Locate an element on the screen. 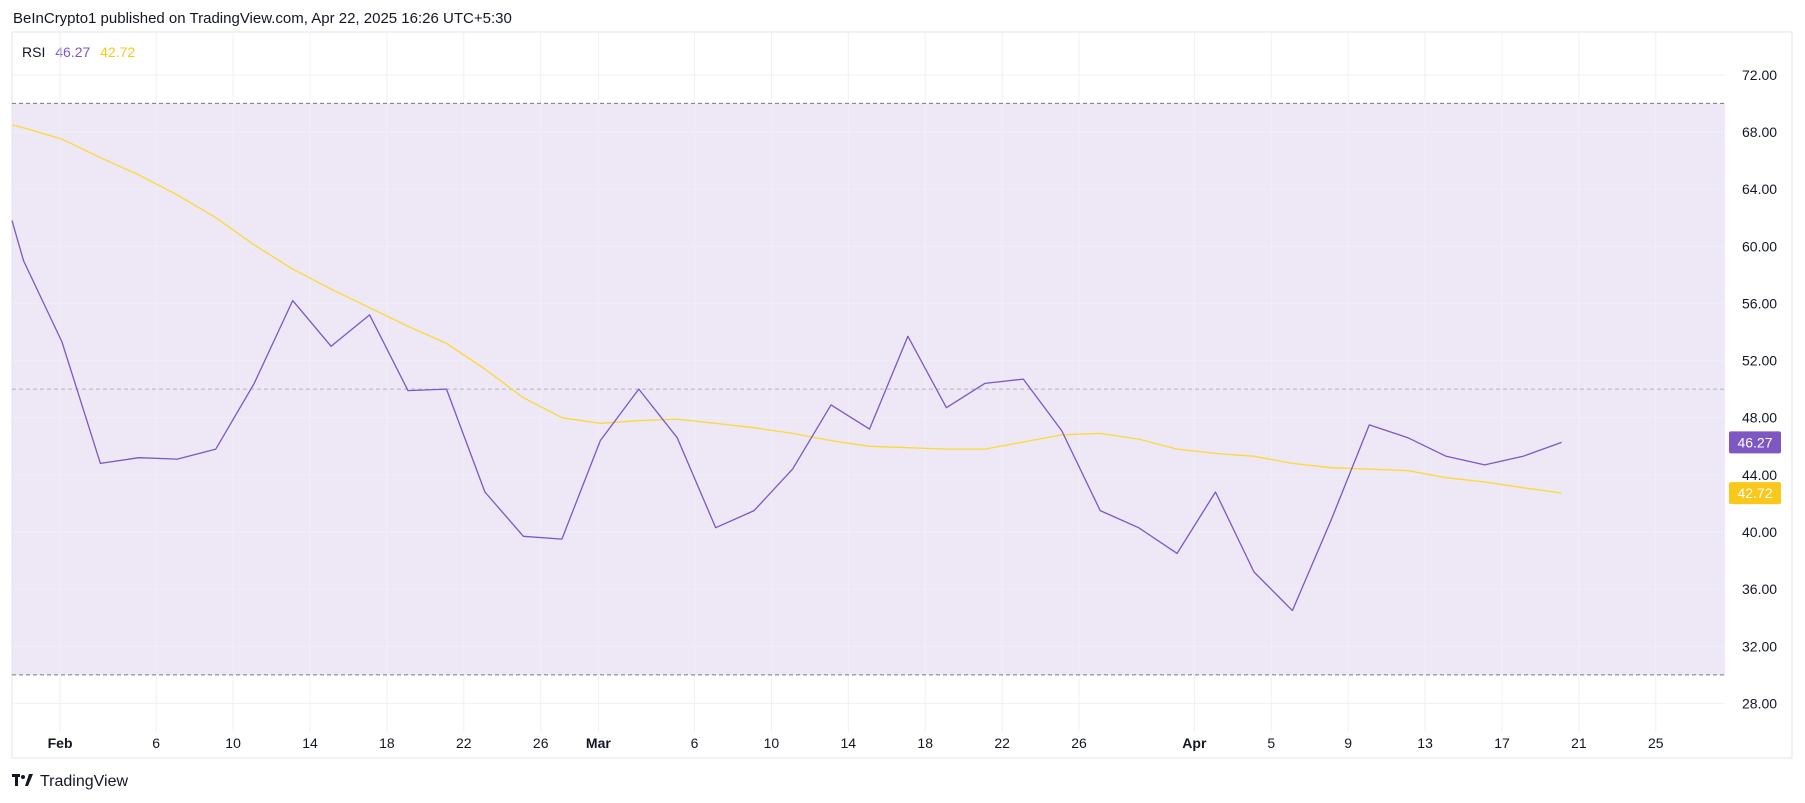 The height and width of the screenshot is (803, 1805). rsi-last-value-label: 46.27 is located at coordinates (1754, 442).